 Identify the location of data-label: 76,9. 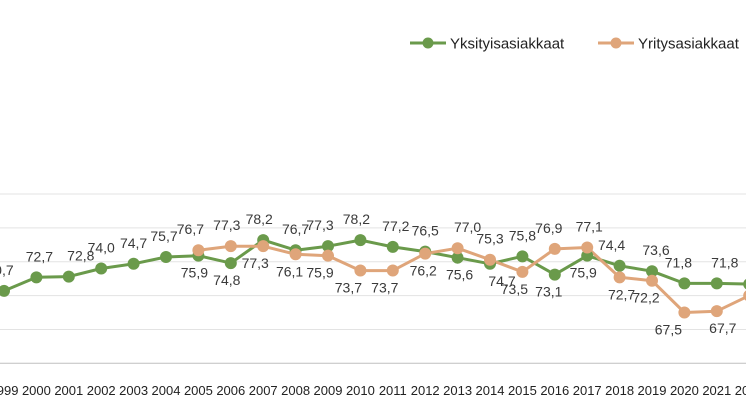
(548, 228).